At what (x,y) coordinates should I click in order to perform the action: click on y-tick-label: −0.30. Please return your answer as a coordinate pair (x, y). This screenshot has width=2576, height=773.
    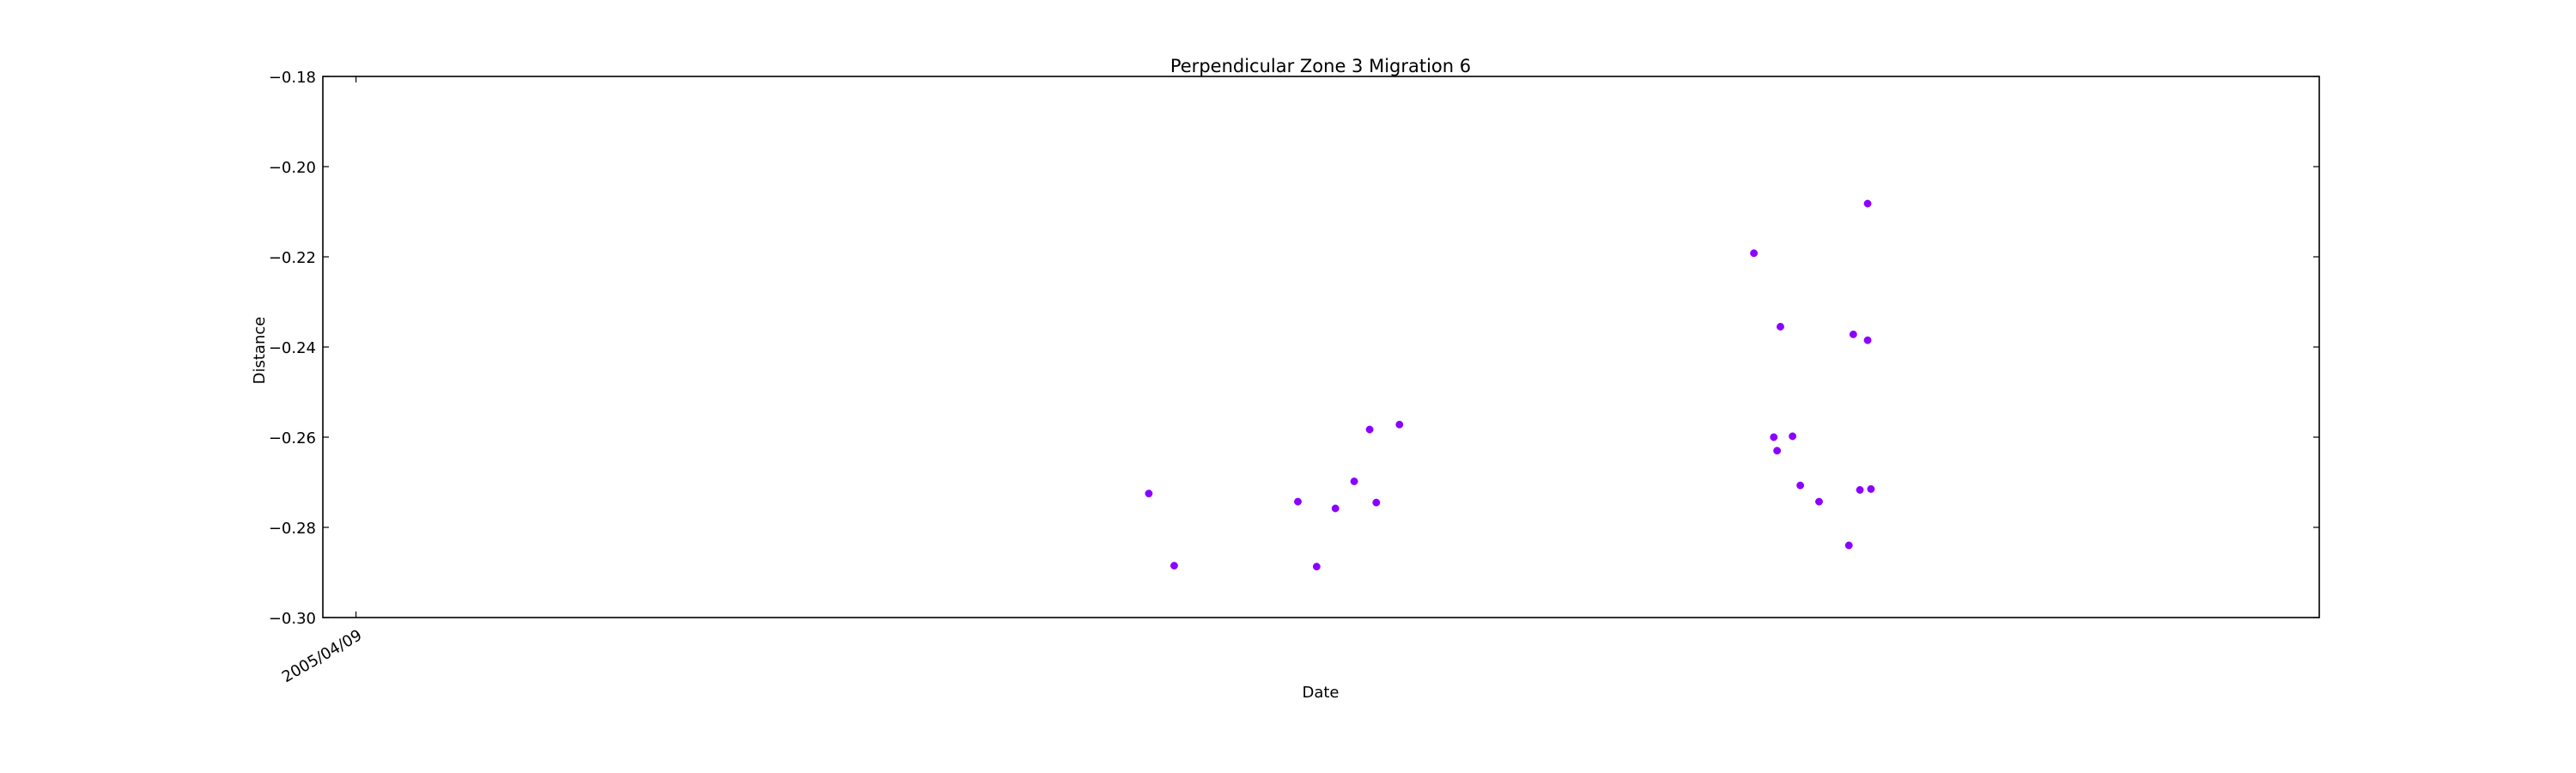
    Looking at the image, I should click on (292, 619).